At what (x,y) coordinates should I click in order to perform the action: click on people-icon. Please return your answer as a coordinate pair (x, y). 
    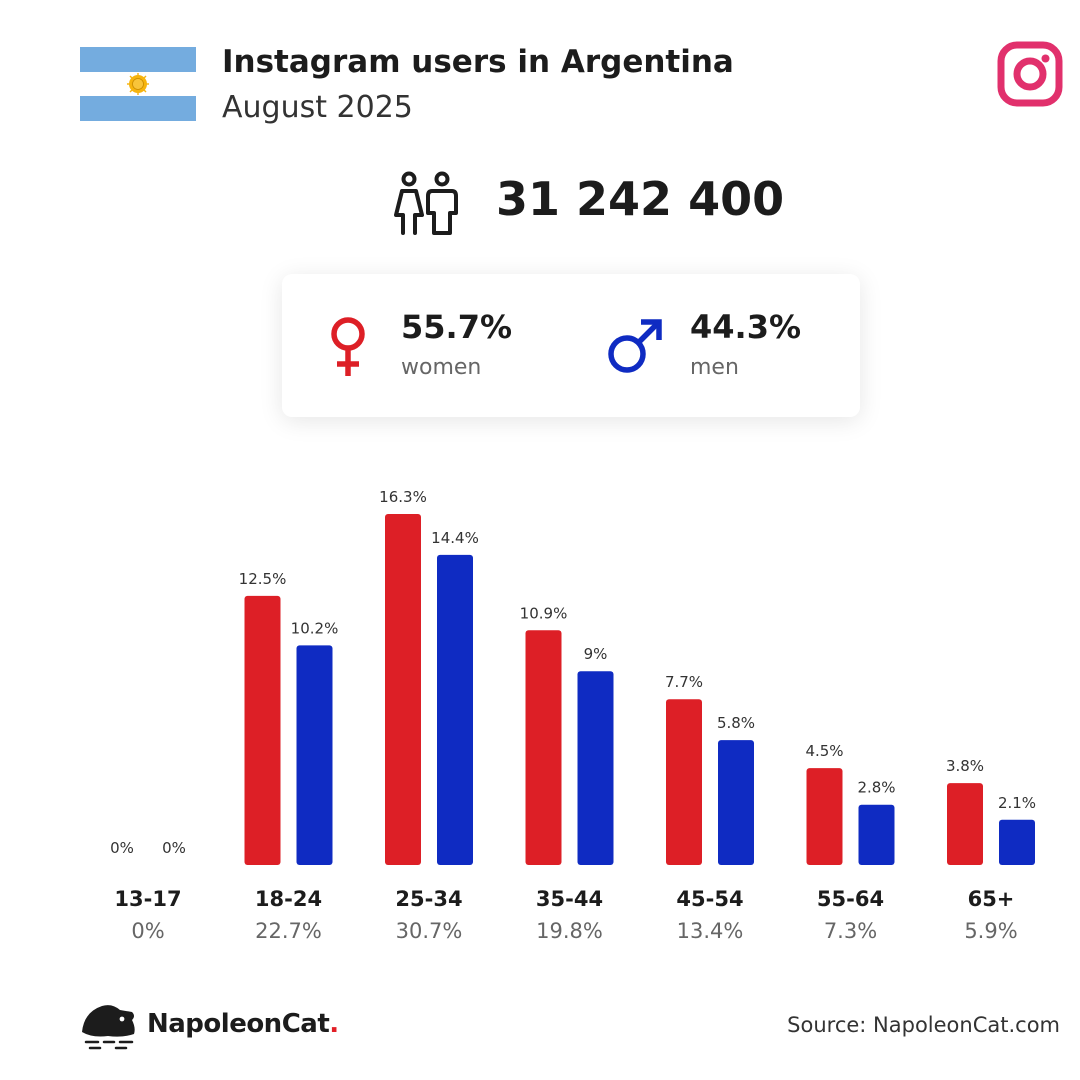
    Looking at the image, I should click on (426, 203).